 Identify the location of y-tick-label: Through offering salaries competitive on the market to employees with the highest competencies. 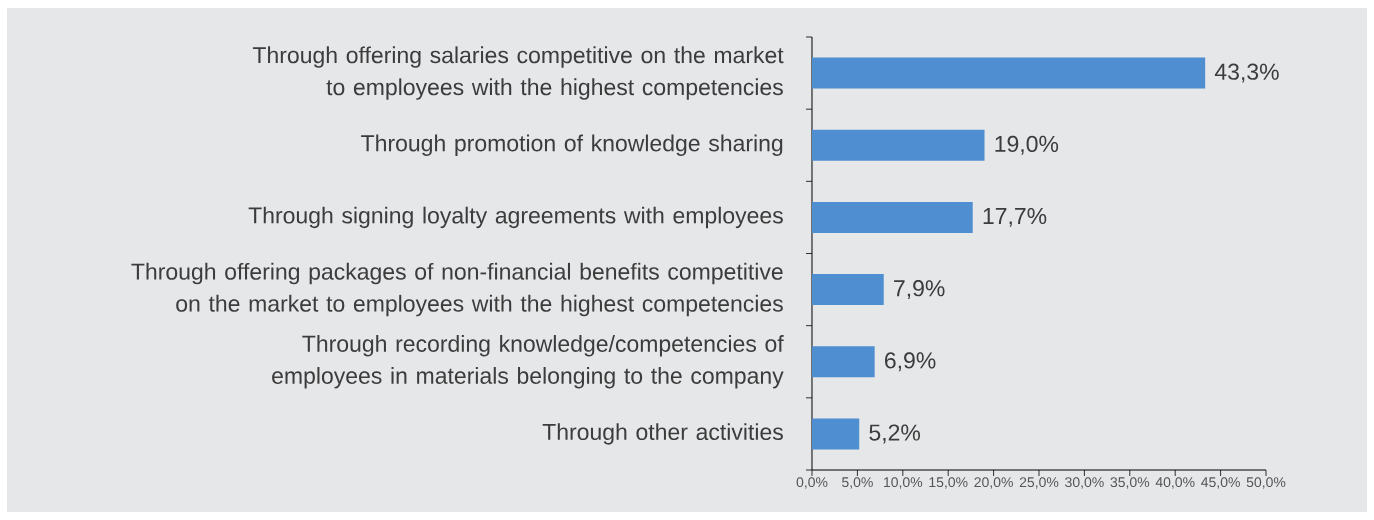
(518, 73).